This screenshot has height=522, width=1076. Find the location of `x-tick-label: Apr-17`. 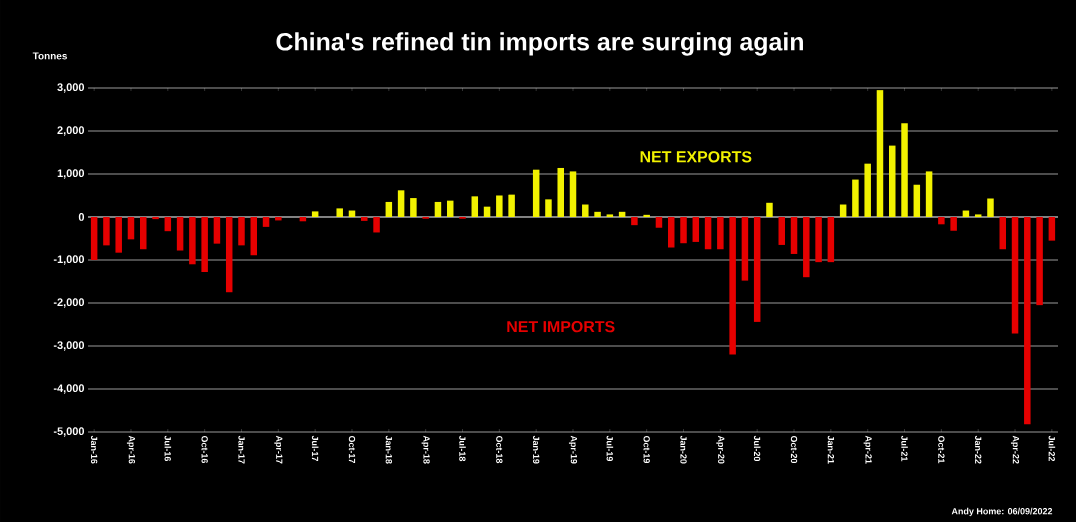

x-tick-label: Apr-17 is located at coordinates (278, 449).